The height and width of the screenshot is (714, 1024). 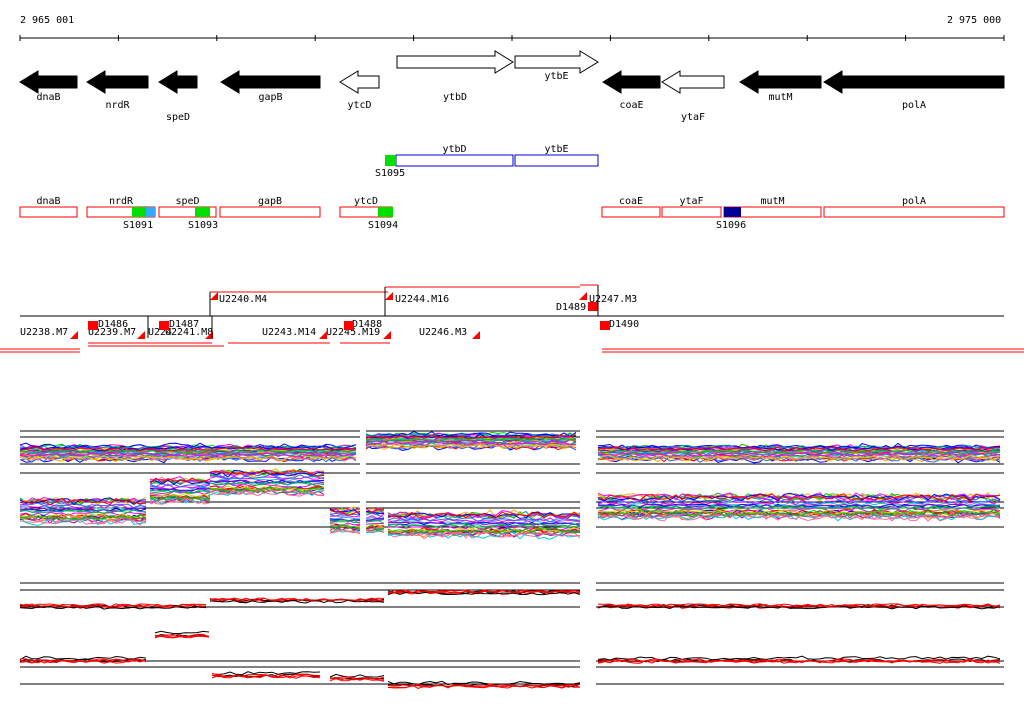 I want to click on transcript-label-U2245.M19: U2245.M19, so click(x=353, y=332).